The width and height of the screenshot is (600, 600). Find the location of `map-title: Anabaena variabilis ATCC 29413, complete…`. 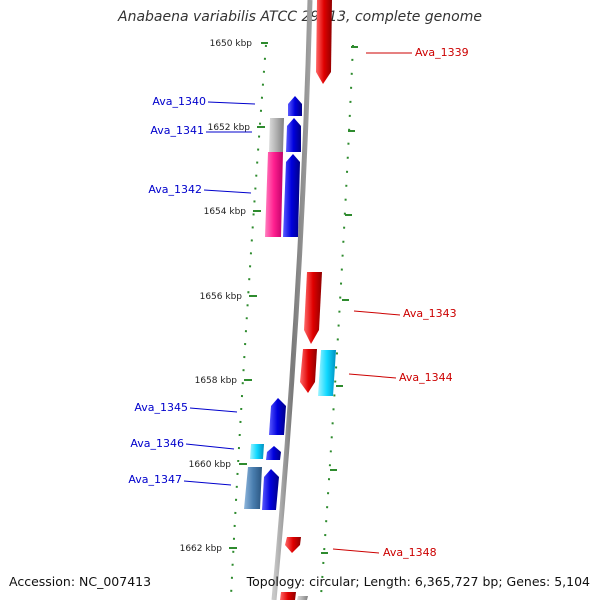

map-title: Anabaena variabilis ATCC 29413, complete… is located at coordinates (300, 17).